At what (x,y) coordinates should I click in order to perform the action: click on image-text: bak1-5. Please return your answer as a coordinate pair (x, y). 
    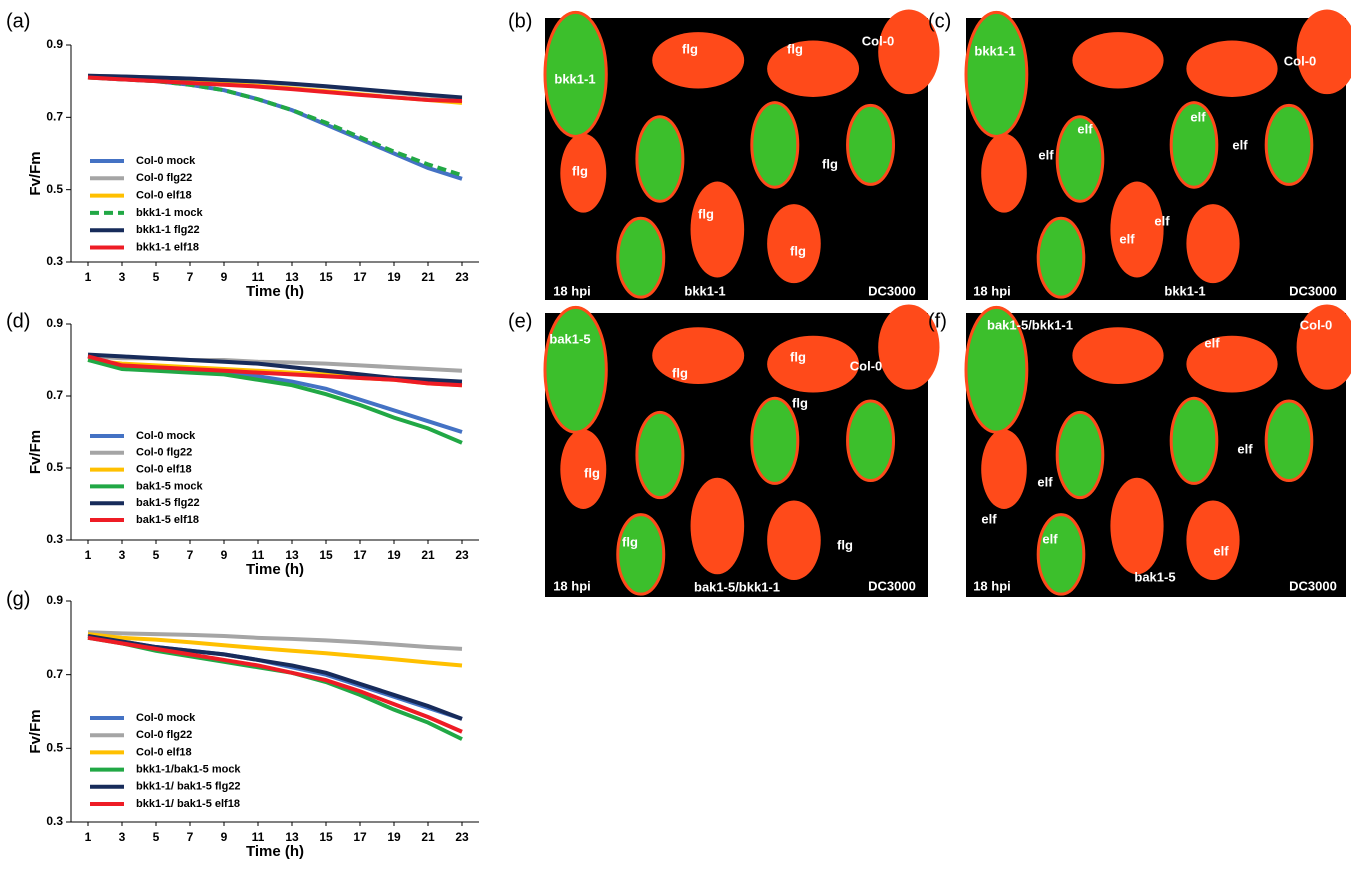
    Looking at the image, I should click on (1154, 576).